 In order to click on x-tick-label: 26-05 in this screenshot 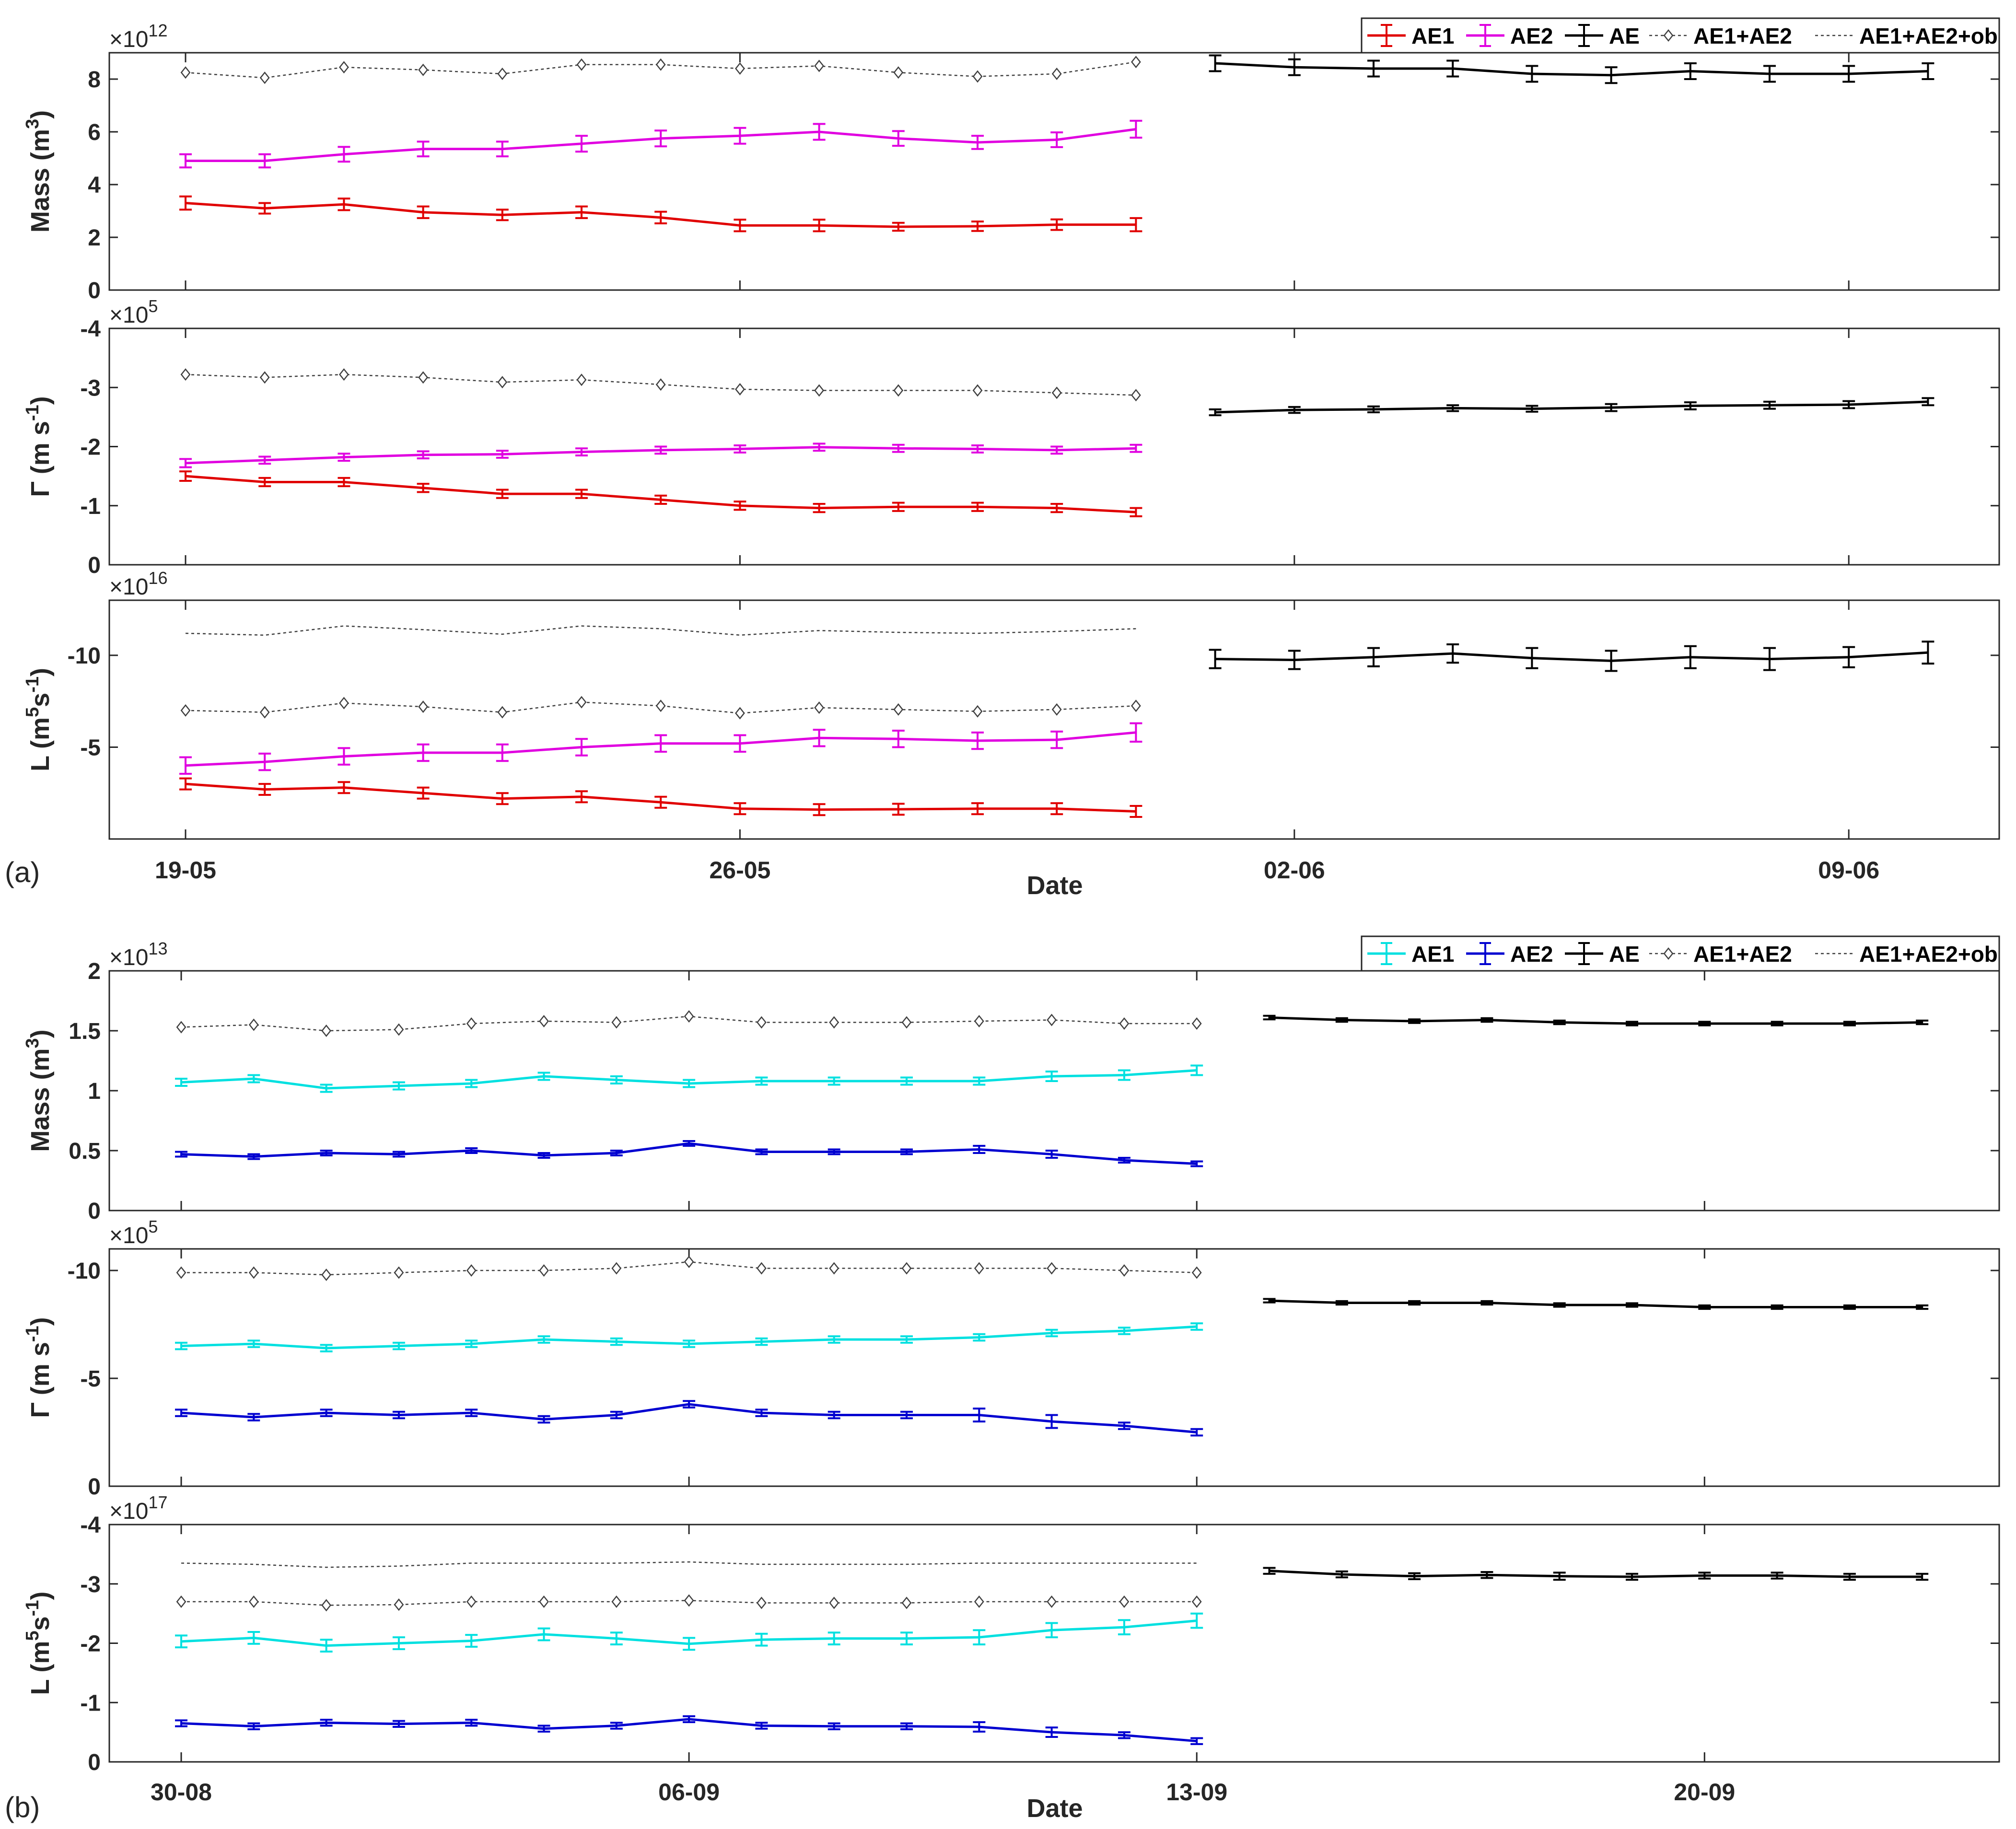, I will do `click(739, 870)`.